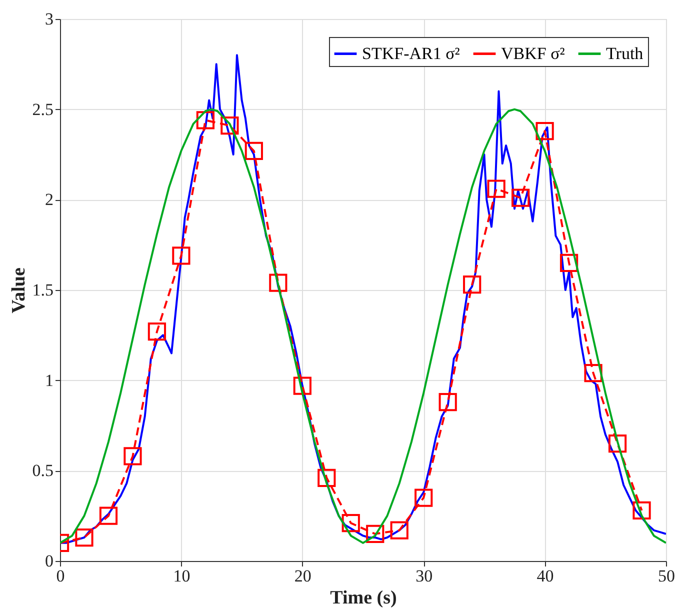  What do you see at coordinates (49, 561) in the screenshot?
I see `y-tick-label: 0` at bounding box center [49, 561].